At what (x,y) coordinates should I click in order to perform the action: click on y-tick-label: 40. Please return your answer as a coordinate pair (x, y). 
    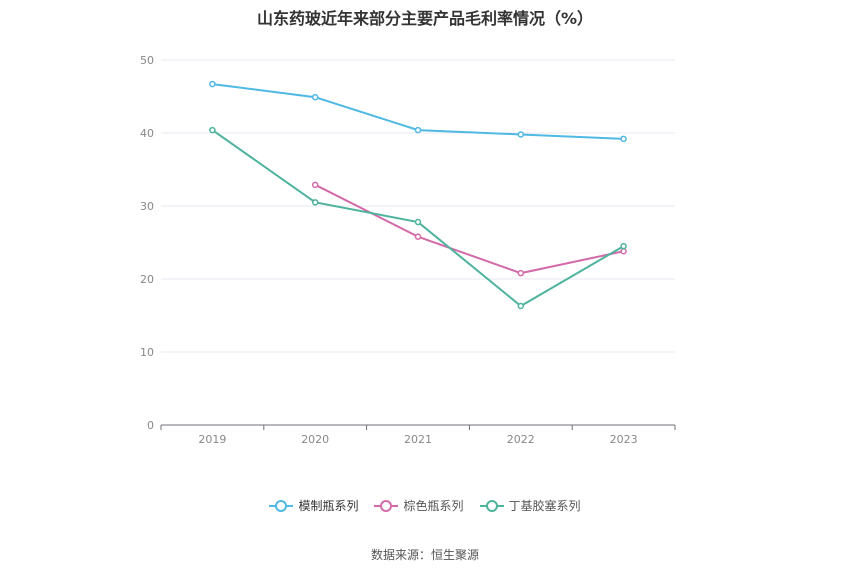
    Looking at the image, I should click on (147, 133).